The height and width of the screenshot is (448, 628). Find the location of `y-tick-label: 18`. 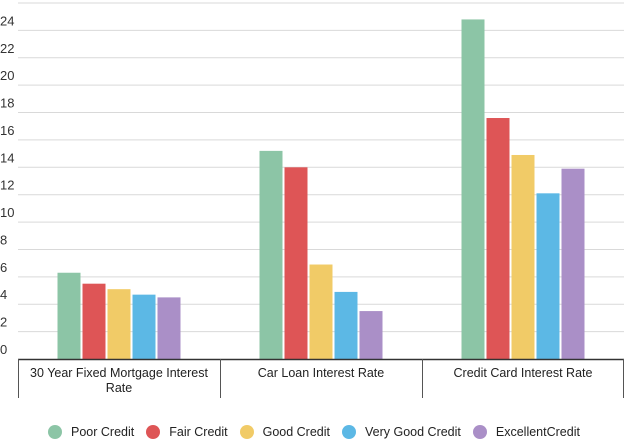

y-tick-label: 18 is located at coordinates (7, 103).